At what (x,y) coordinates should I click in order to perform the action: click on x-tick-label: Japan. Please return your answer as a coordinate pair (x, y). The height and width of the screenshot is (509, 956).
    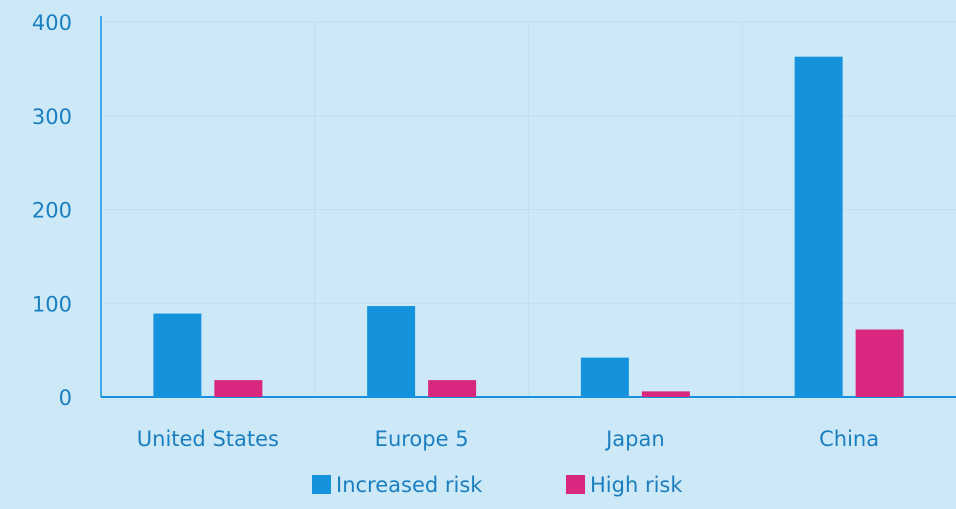
    Looking at the image, I should click on (634, 439).